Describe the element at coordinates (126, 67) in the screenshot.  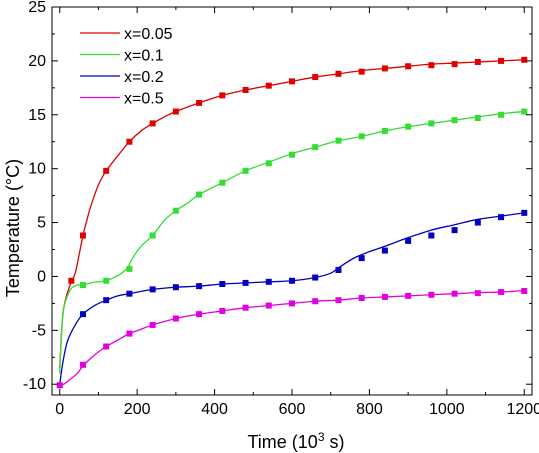
I see `legend: x=0.05 x=0.1 x=0.2 x=0.5` at that location.